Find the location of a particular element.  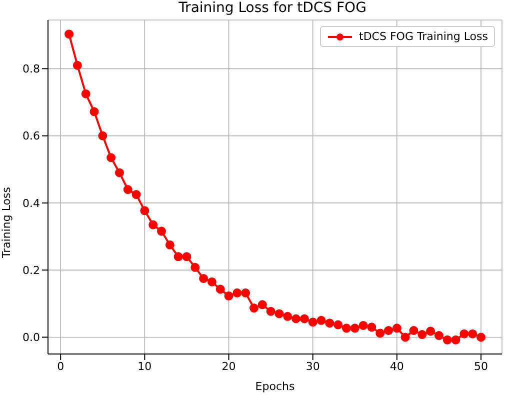

y-tick-label: 0.4 is located at coordinates (31, 203).